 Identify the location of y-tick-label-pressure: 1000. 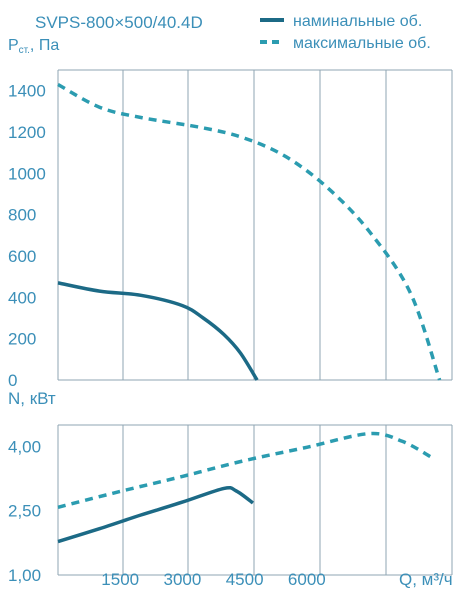
(27, 173).